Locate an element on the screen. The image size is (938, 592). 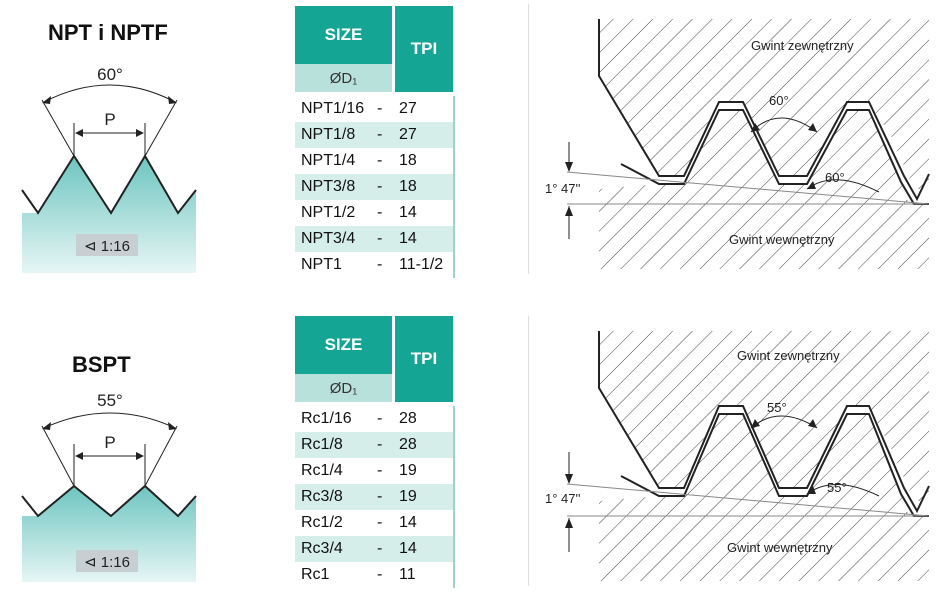
table-row: Rc1/8 -28 is located at coordinates (374, 445).